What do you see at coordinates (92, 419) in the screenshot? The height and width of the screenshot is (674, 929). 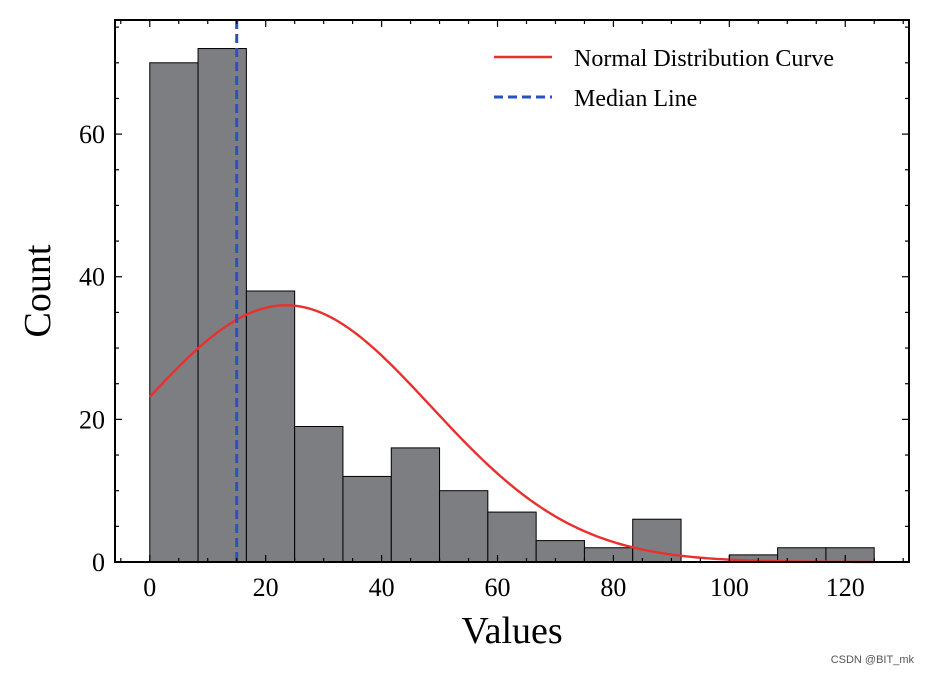 I see `y-tick-label: 20` at bounding box center [92, 419].